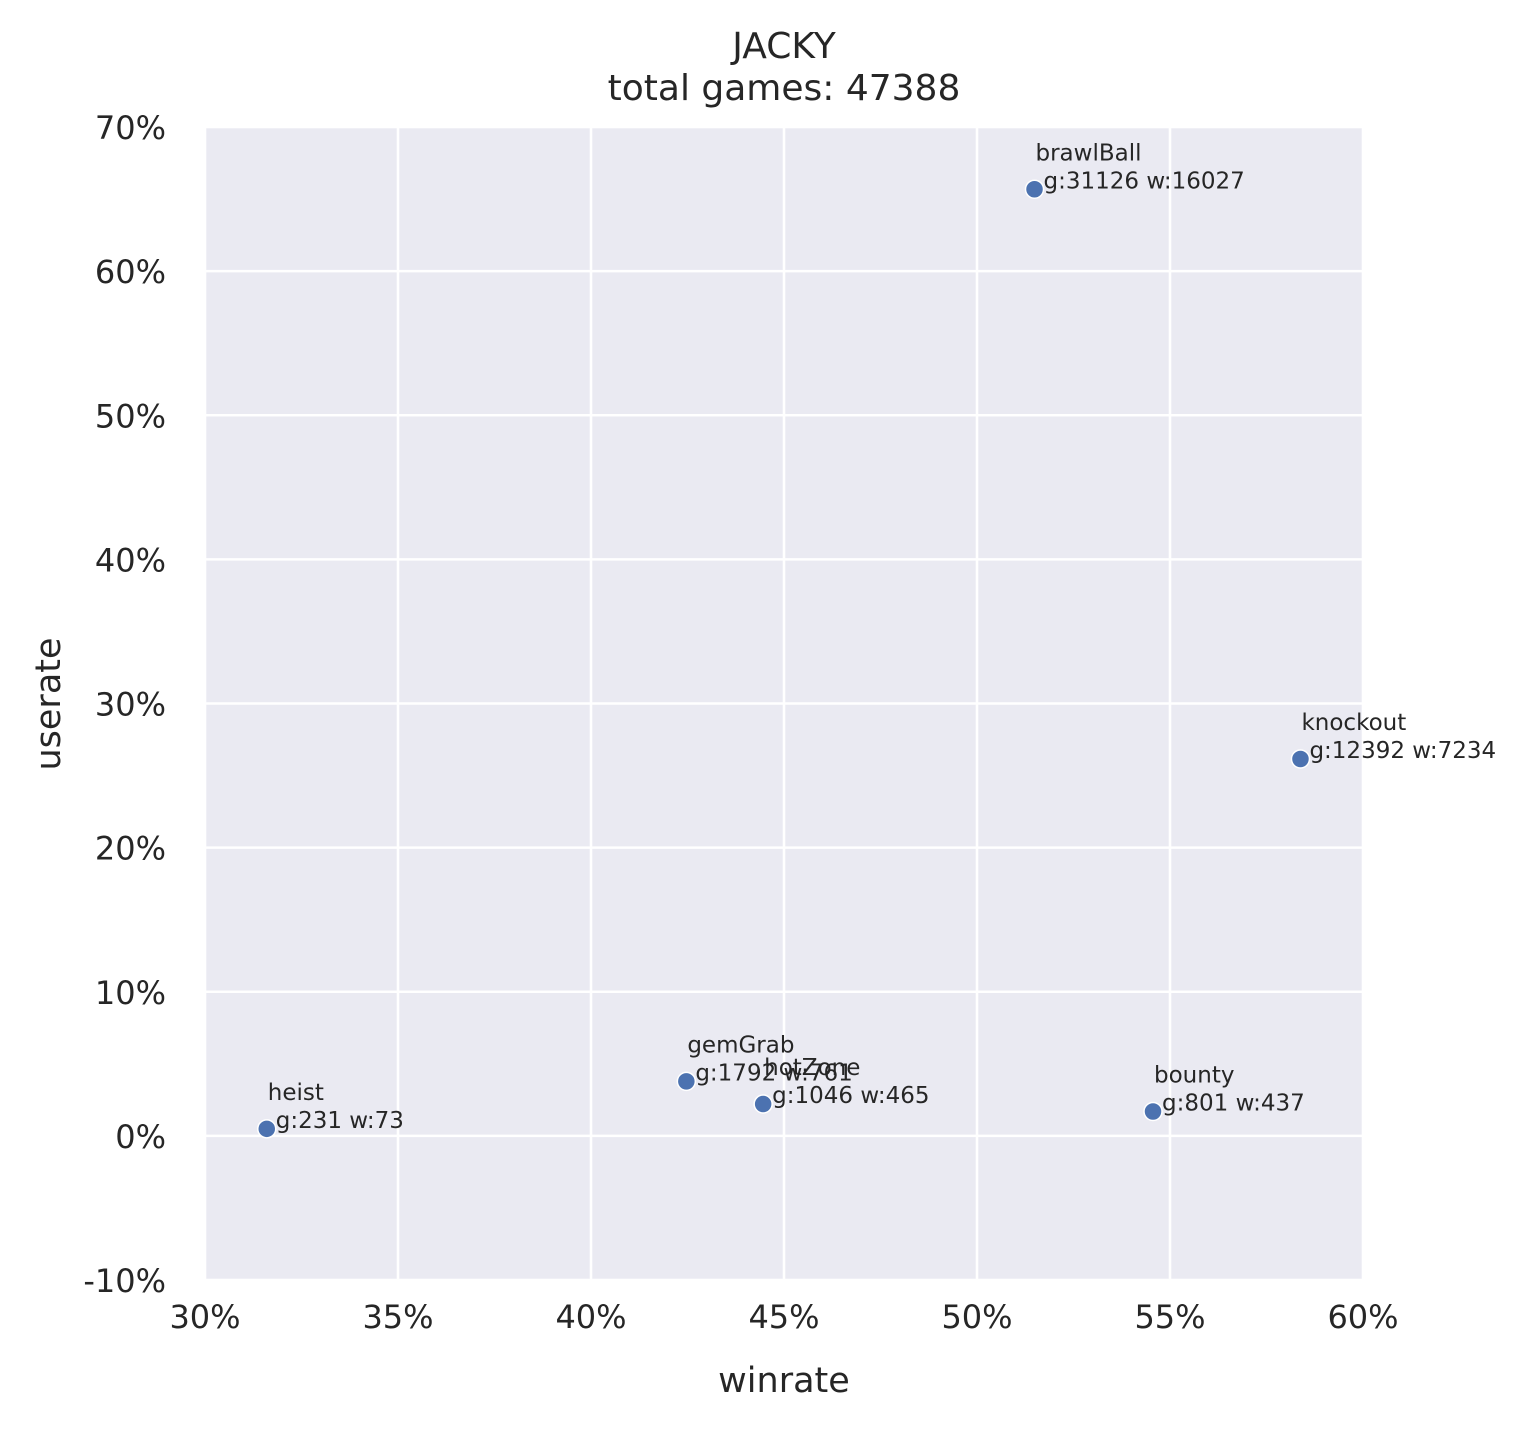 Image resolution: width=1533 pixels, height=1431 pixels. I want to click on point-name-label: knockout, so click(1353, 723).